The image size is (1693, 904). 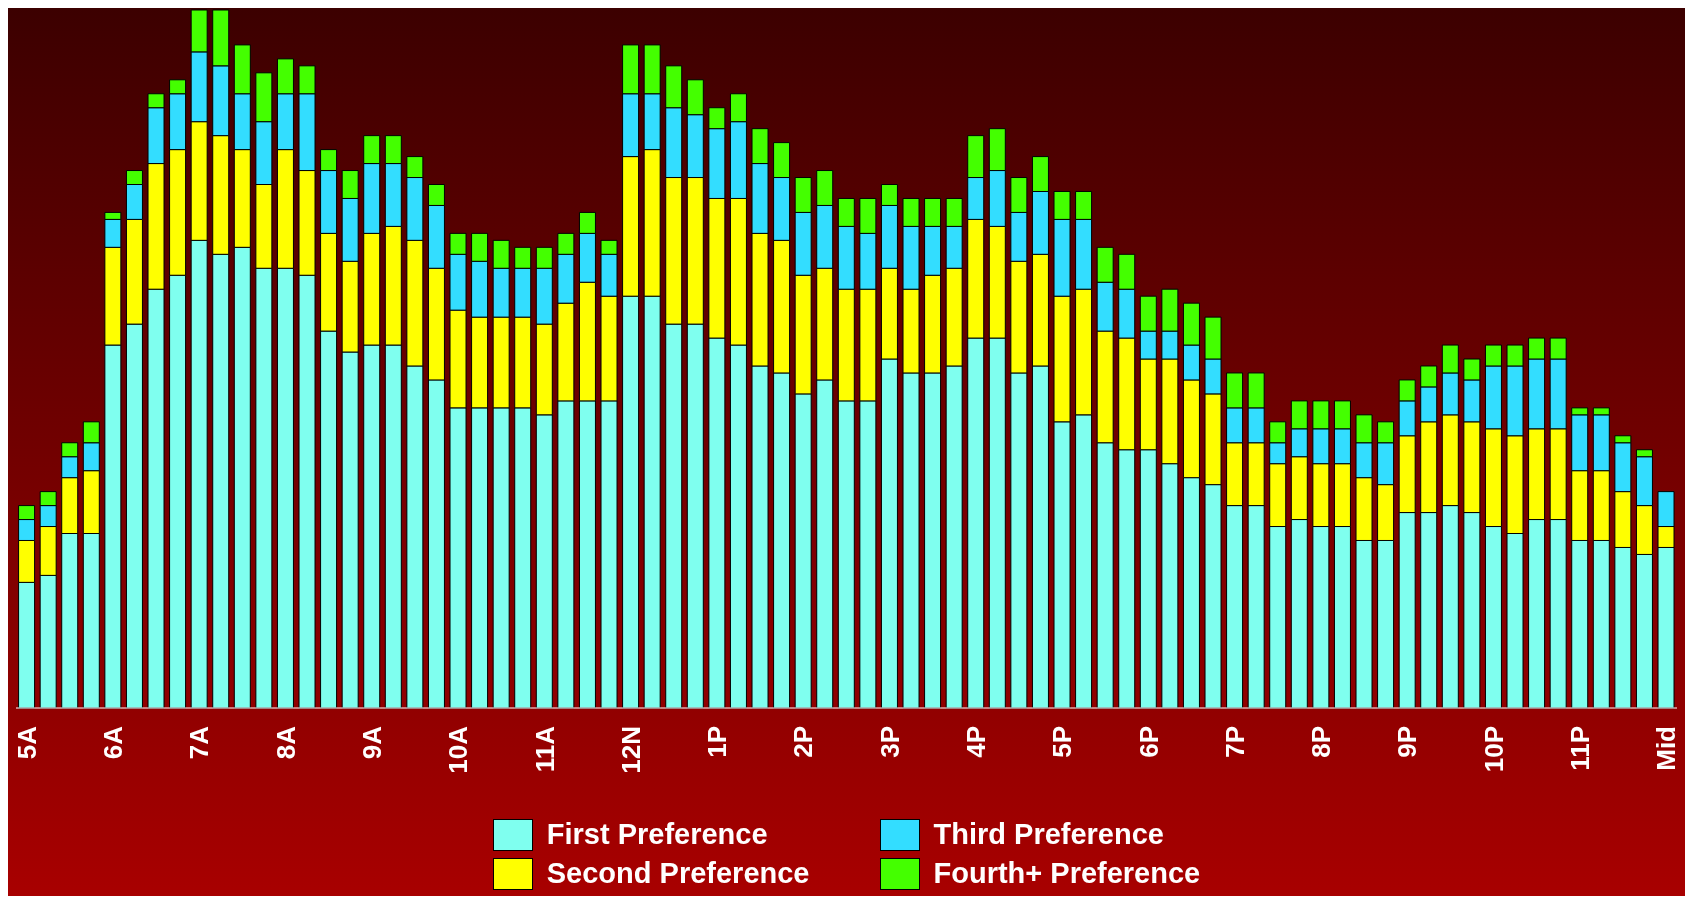 What do you see at coordinates (1048, 834) in the screenshot?
I see `legend-label: Third Preference` at bounding box center [1048, 834].